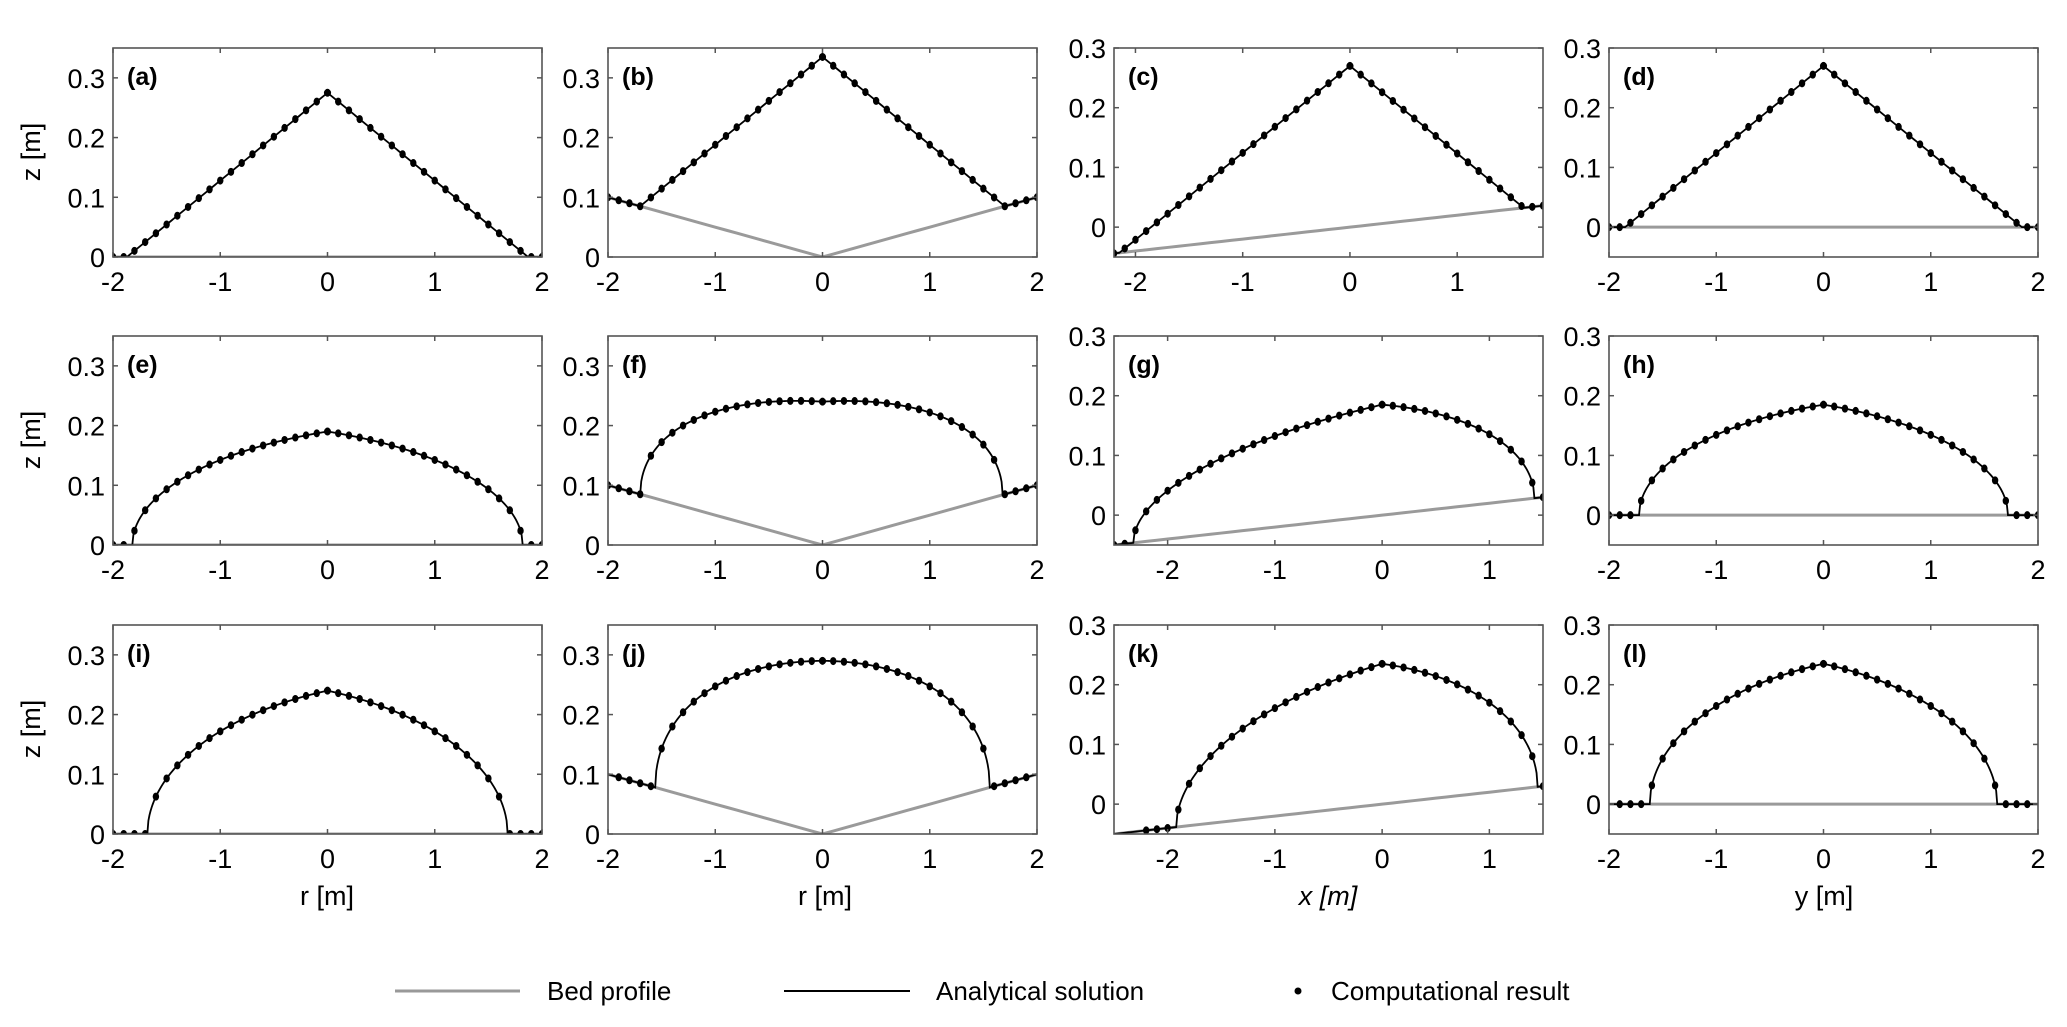 The height and width of the screenshot is (1027, 2067). What do you see at coordinates (113, 570) in the screenshot?
I see `x-tick-label: -2` at bounding box center [113, 570].